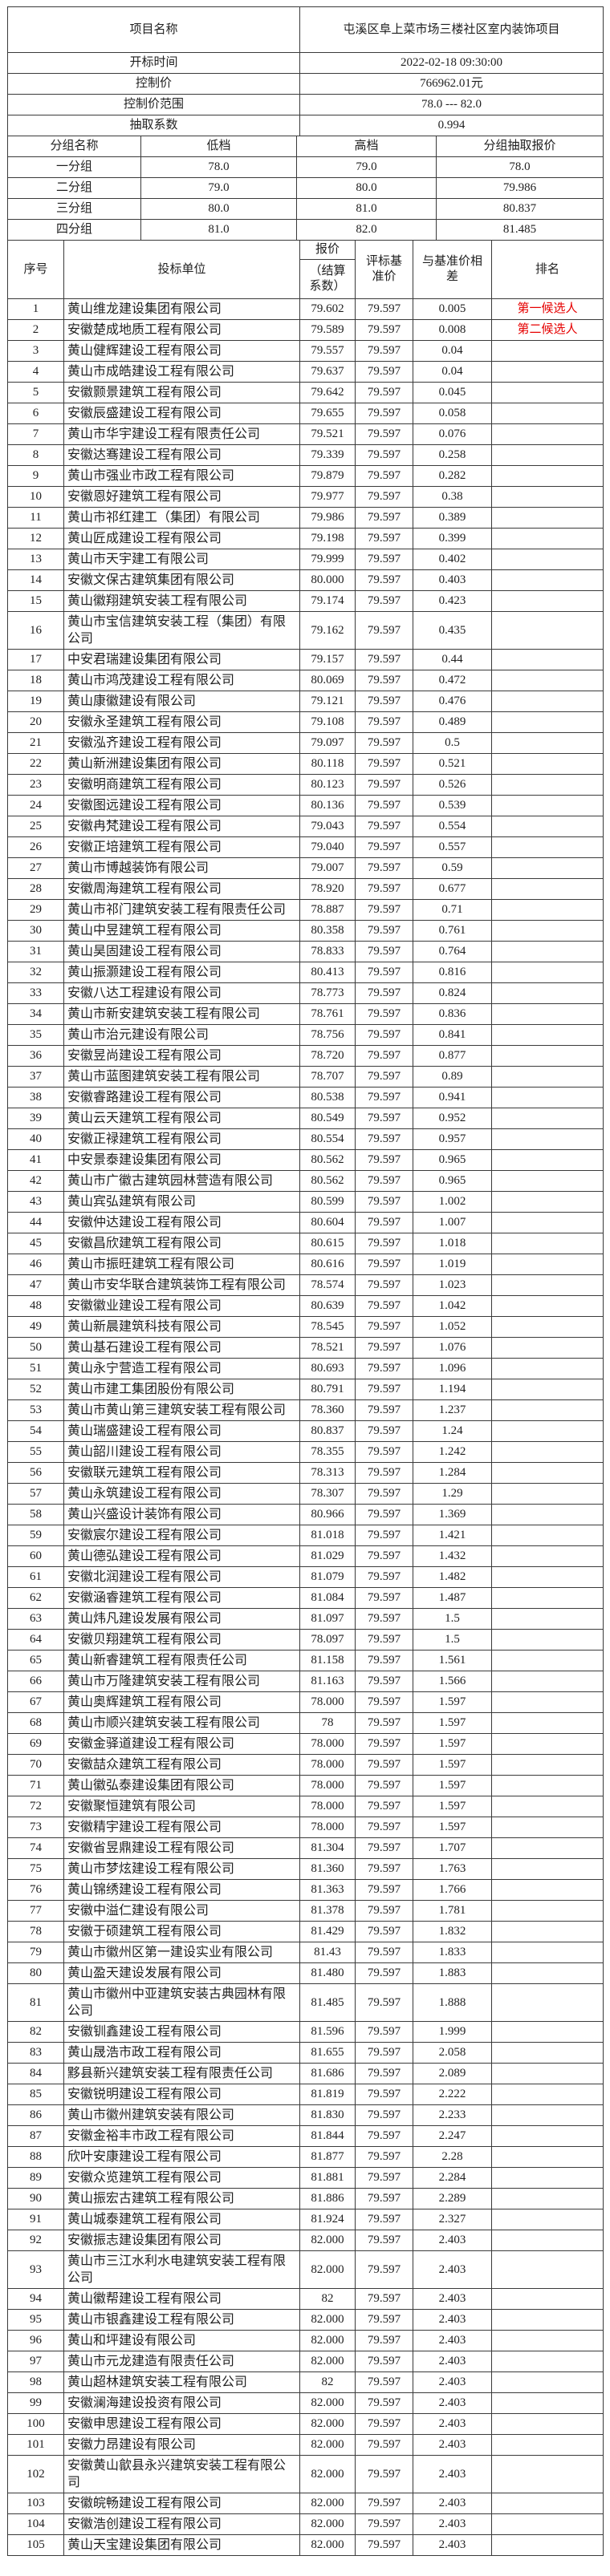 This screenshot has height=2576, width=610. I want to click on bid-price-cell: 78.761, so click(328, 1014).